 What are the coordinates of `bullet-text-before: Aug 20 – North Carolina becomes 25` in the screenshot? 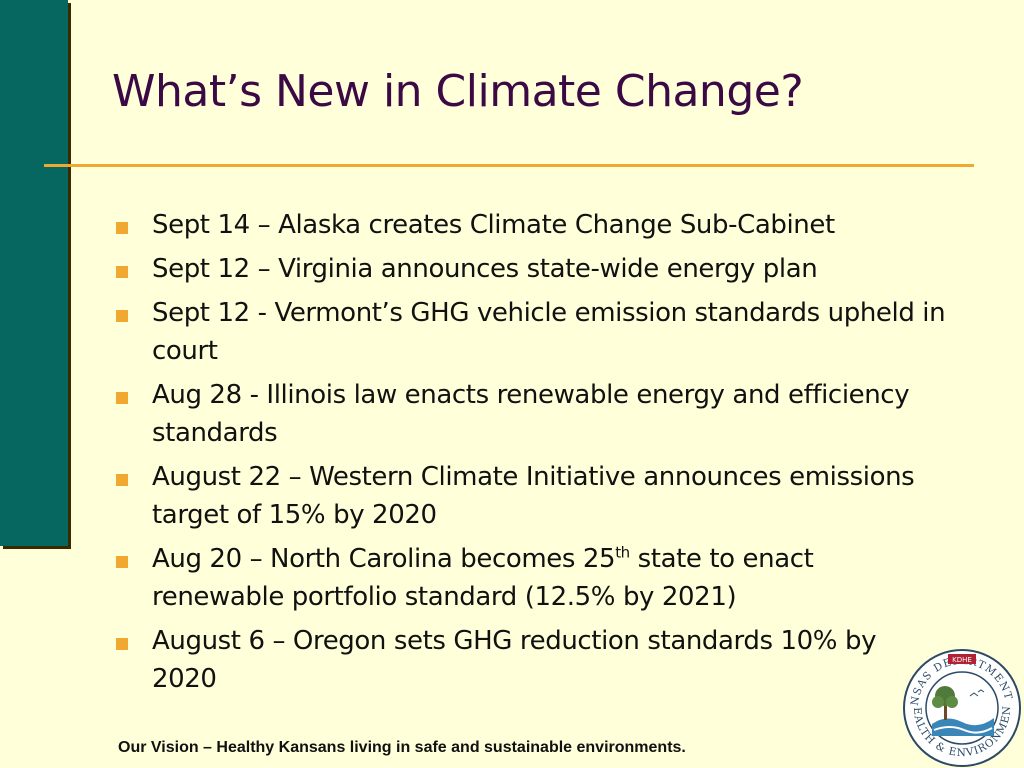 It's located at (384, 559).